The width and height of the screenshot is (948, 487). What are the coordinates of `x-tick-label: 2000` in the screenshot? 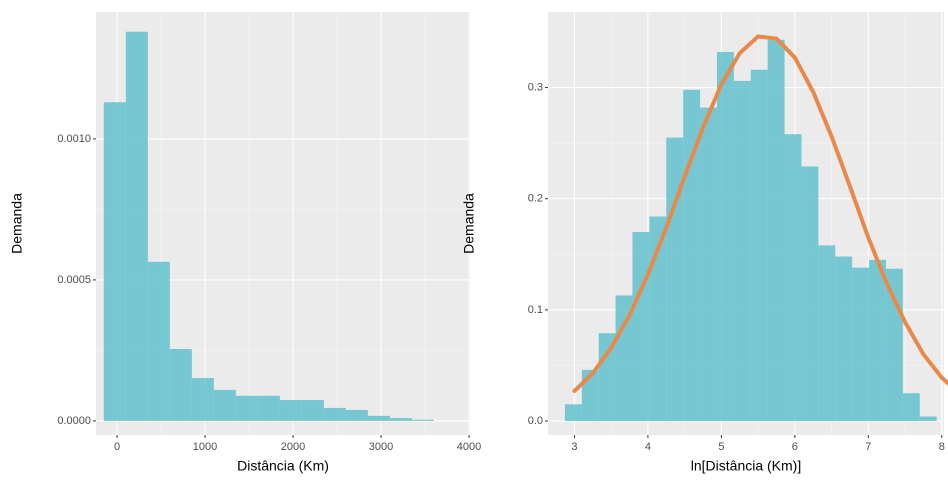 It's located at (293, 447).